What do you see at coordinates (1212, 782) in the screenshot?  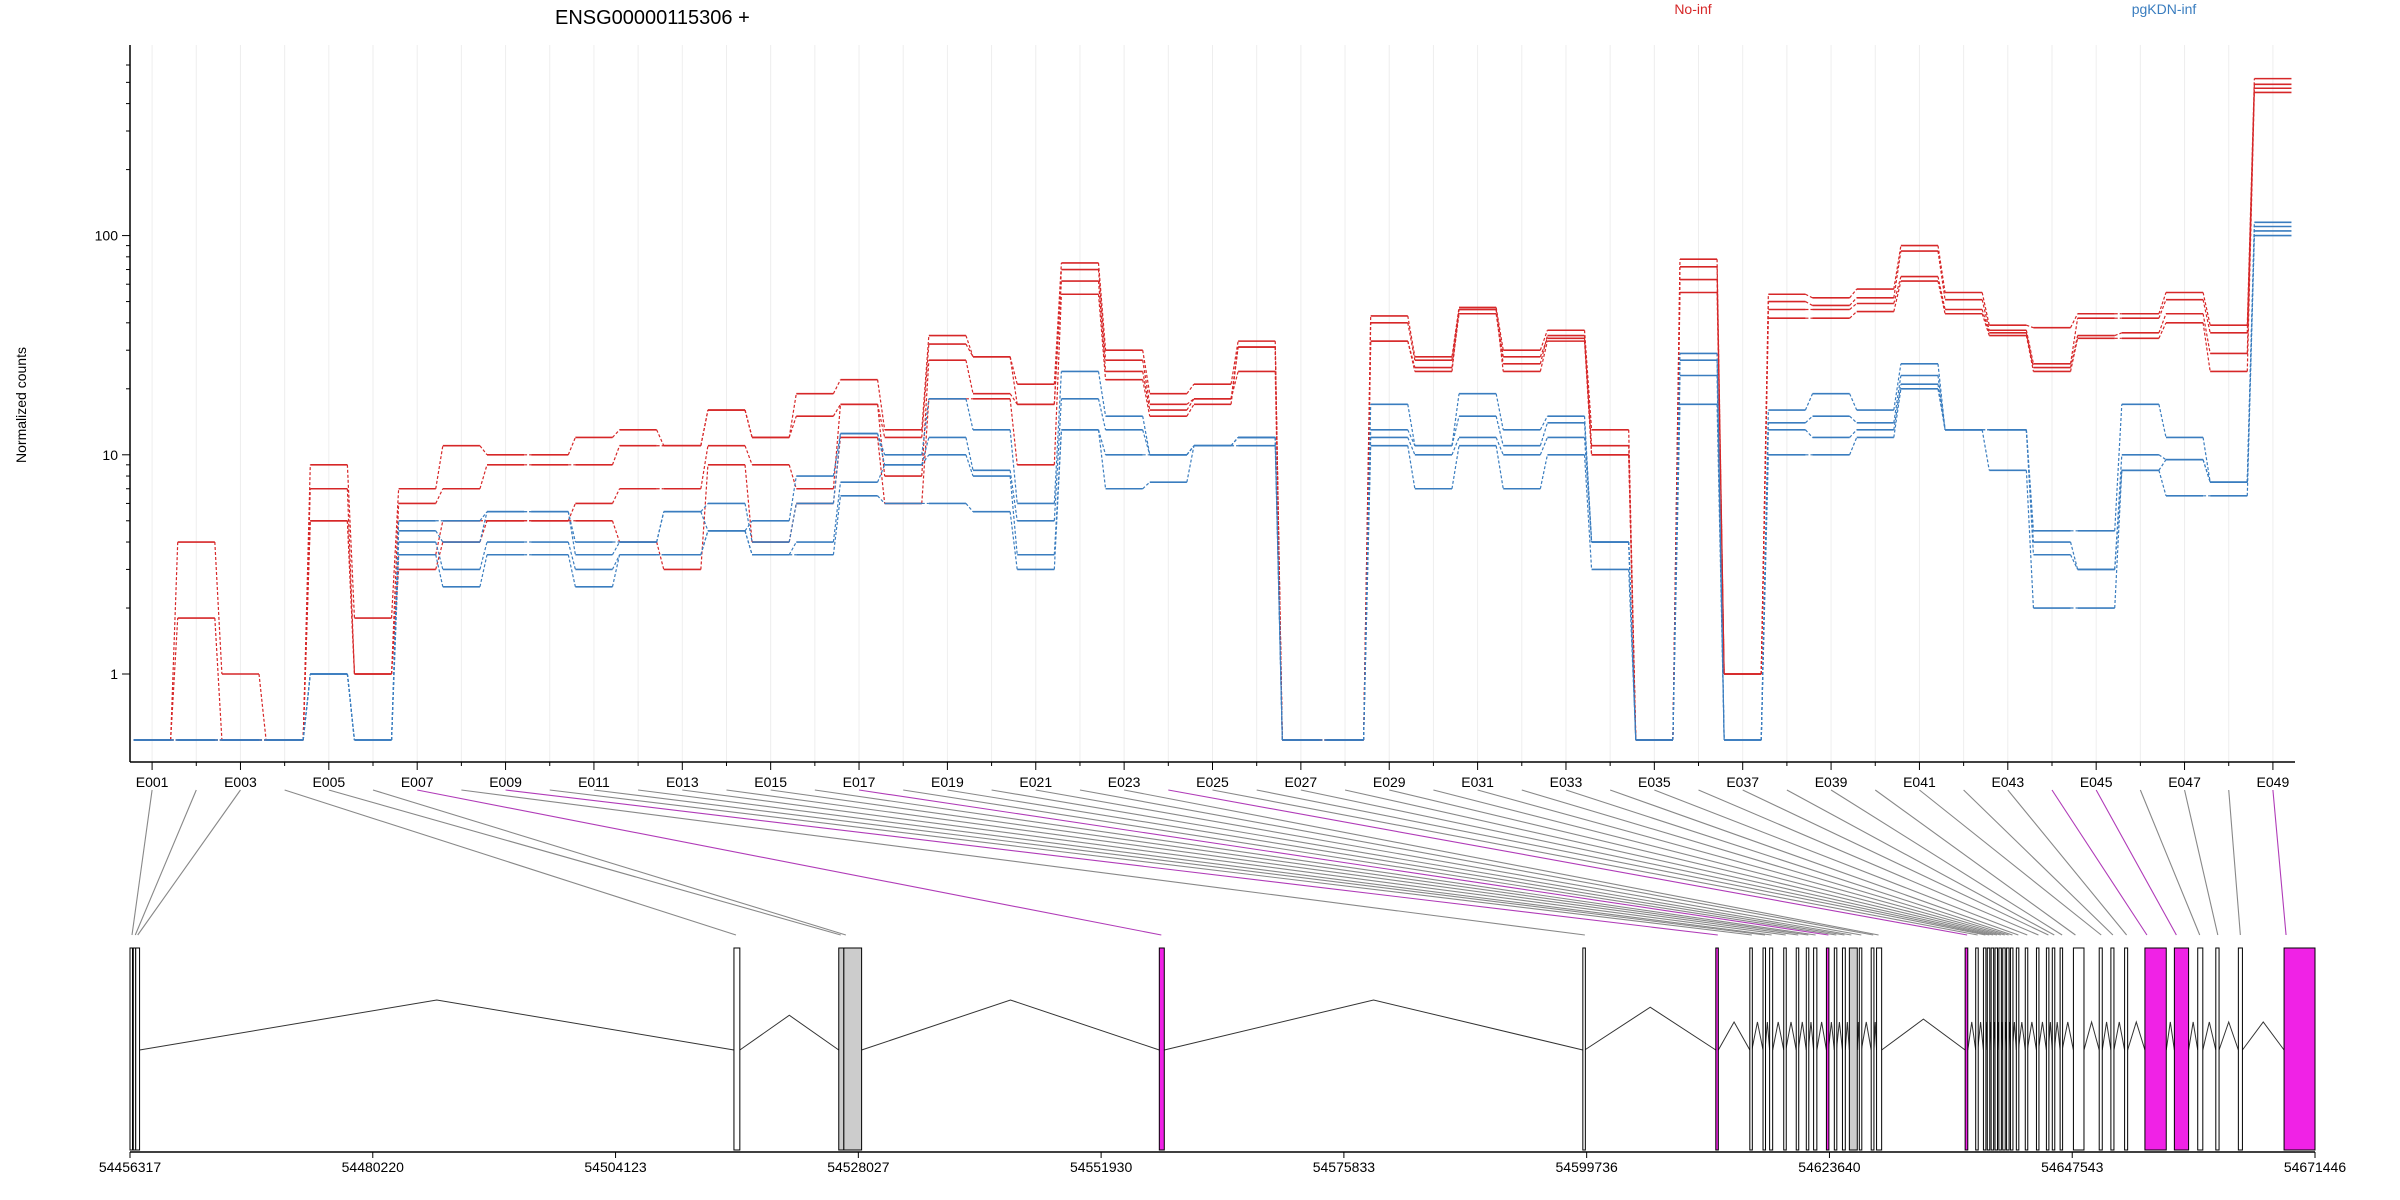 I see `x-tick-label: E025` at bounding box center [1212, 782].